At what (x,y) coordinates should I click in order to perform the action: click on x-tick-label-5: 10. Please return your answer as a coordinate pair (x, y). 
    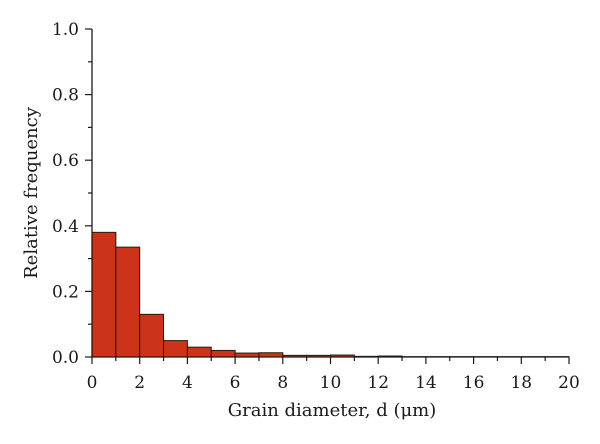
    Looking at the image, I should click on (331, 383).